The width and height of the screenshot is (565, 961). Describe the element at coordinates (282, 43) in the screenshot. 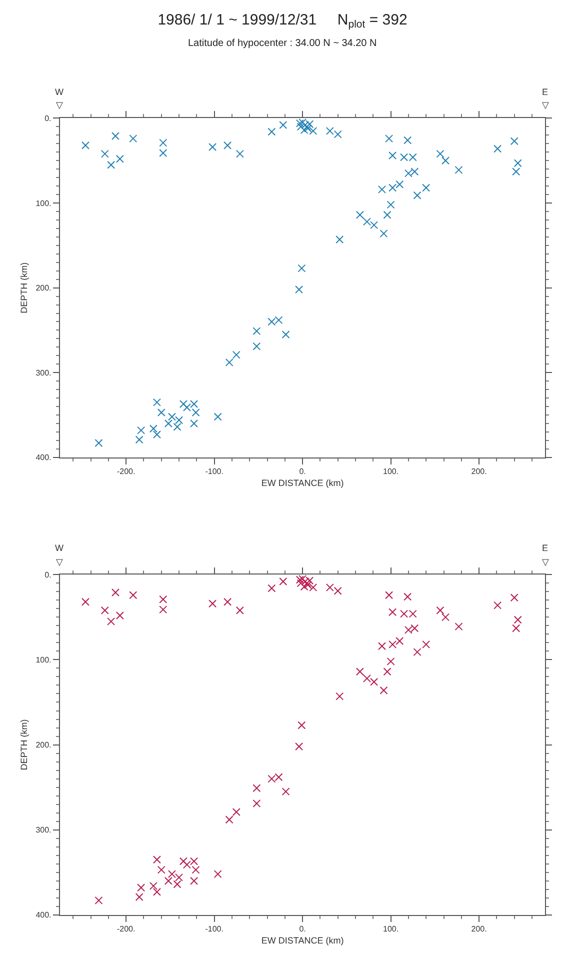

I see `chart-subtitle: Latitude of hypocenter : 34.00 N ~ 34.20 N` at that location.